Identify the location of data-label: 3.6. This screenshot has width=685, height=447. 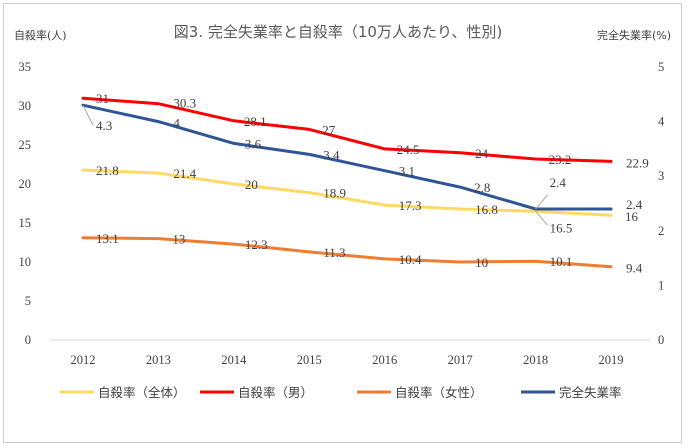
(253, 143).